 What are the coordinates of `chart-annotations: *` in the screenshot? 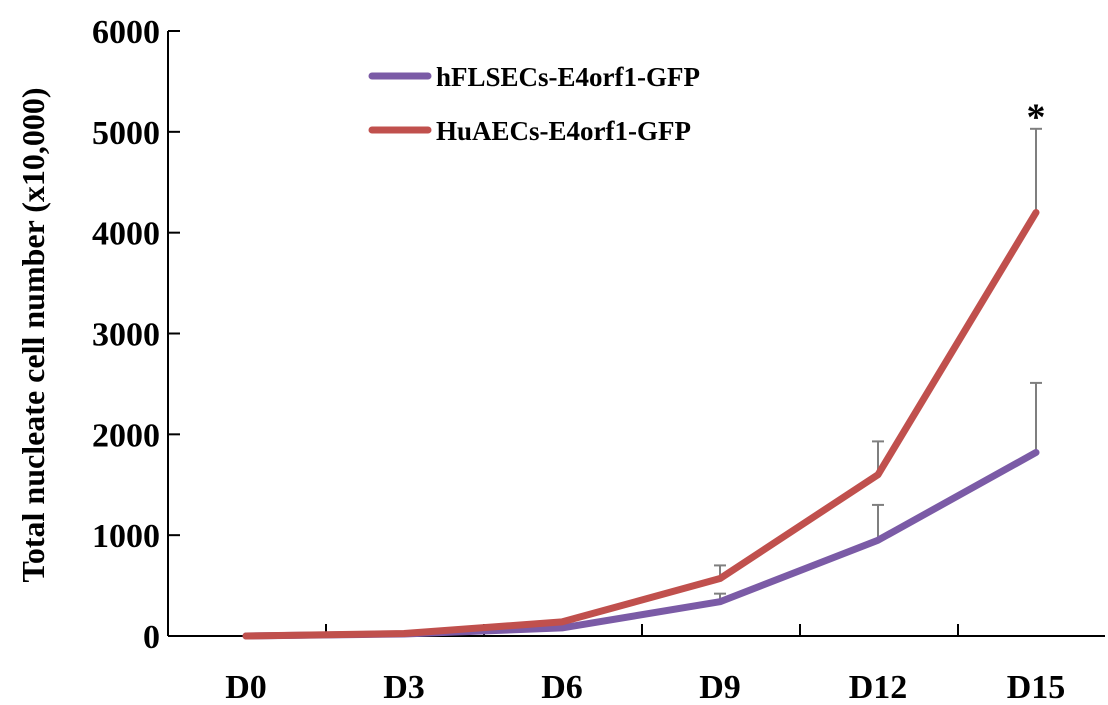 It's located at (1036, 118).